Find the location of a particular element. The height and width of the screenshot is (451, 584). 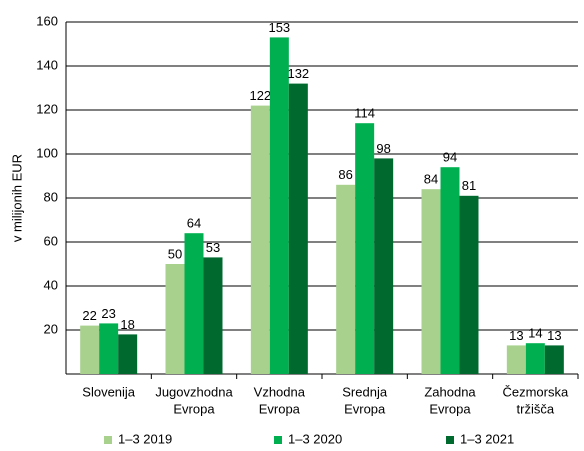

value-label: 81 is located at coordinates (469, 185).